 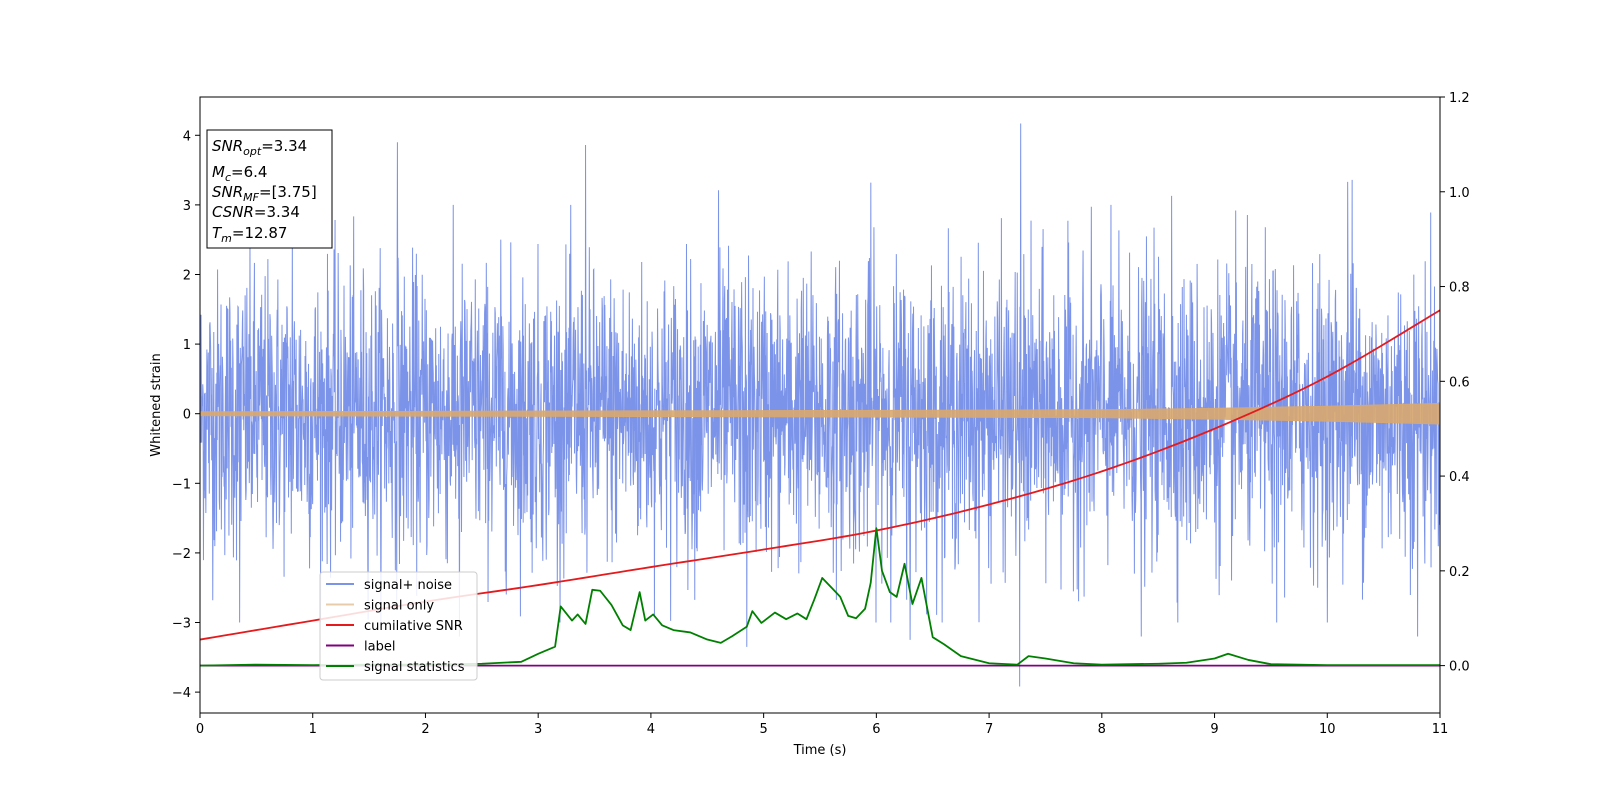 What do you see at coordinates (379, 647) in the screenshot?
I see `legend-label: label` at bounding box center [379, 647].